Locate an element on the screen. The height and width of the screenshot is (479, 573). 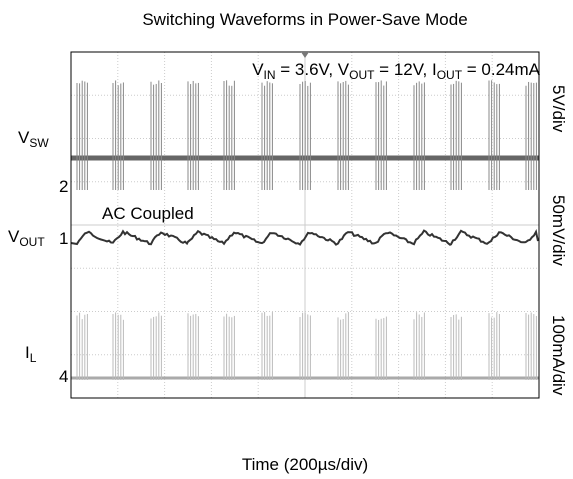
cond-text: = 3.6V, V is located at coordinates (313, 69).